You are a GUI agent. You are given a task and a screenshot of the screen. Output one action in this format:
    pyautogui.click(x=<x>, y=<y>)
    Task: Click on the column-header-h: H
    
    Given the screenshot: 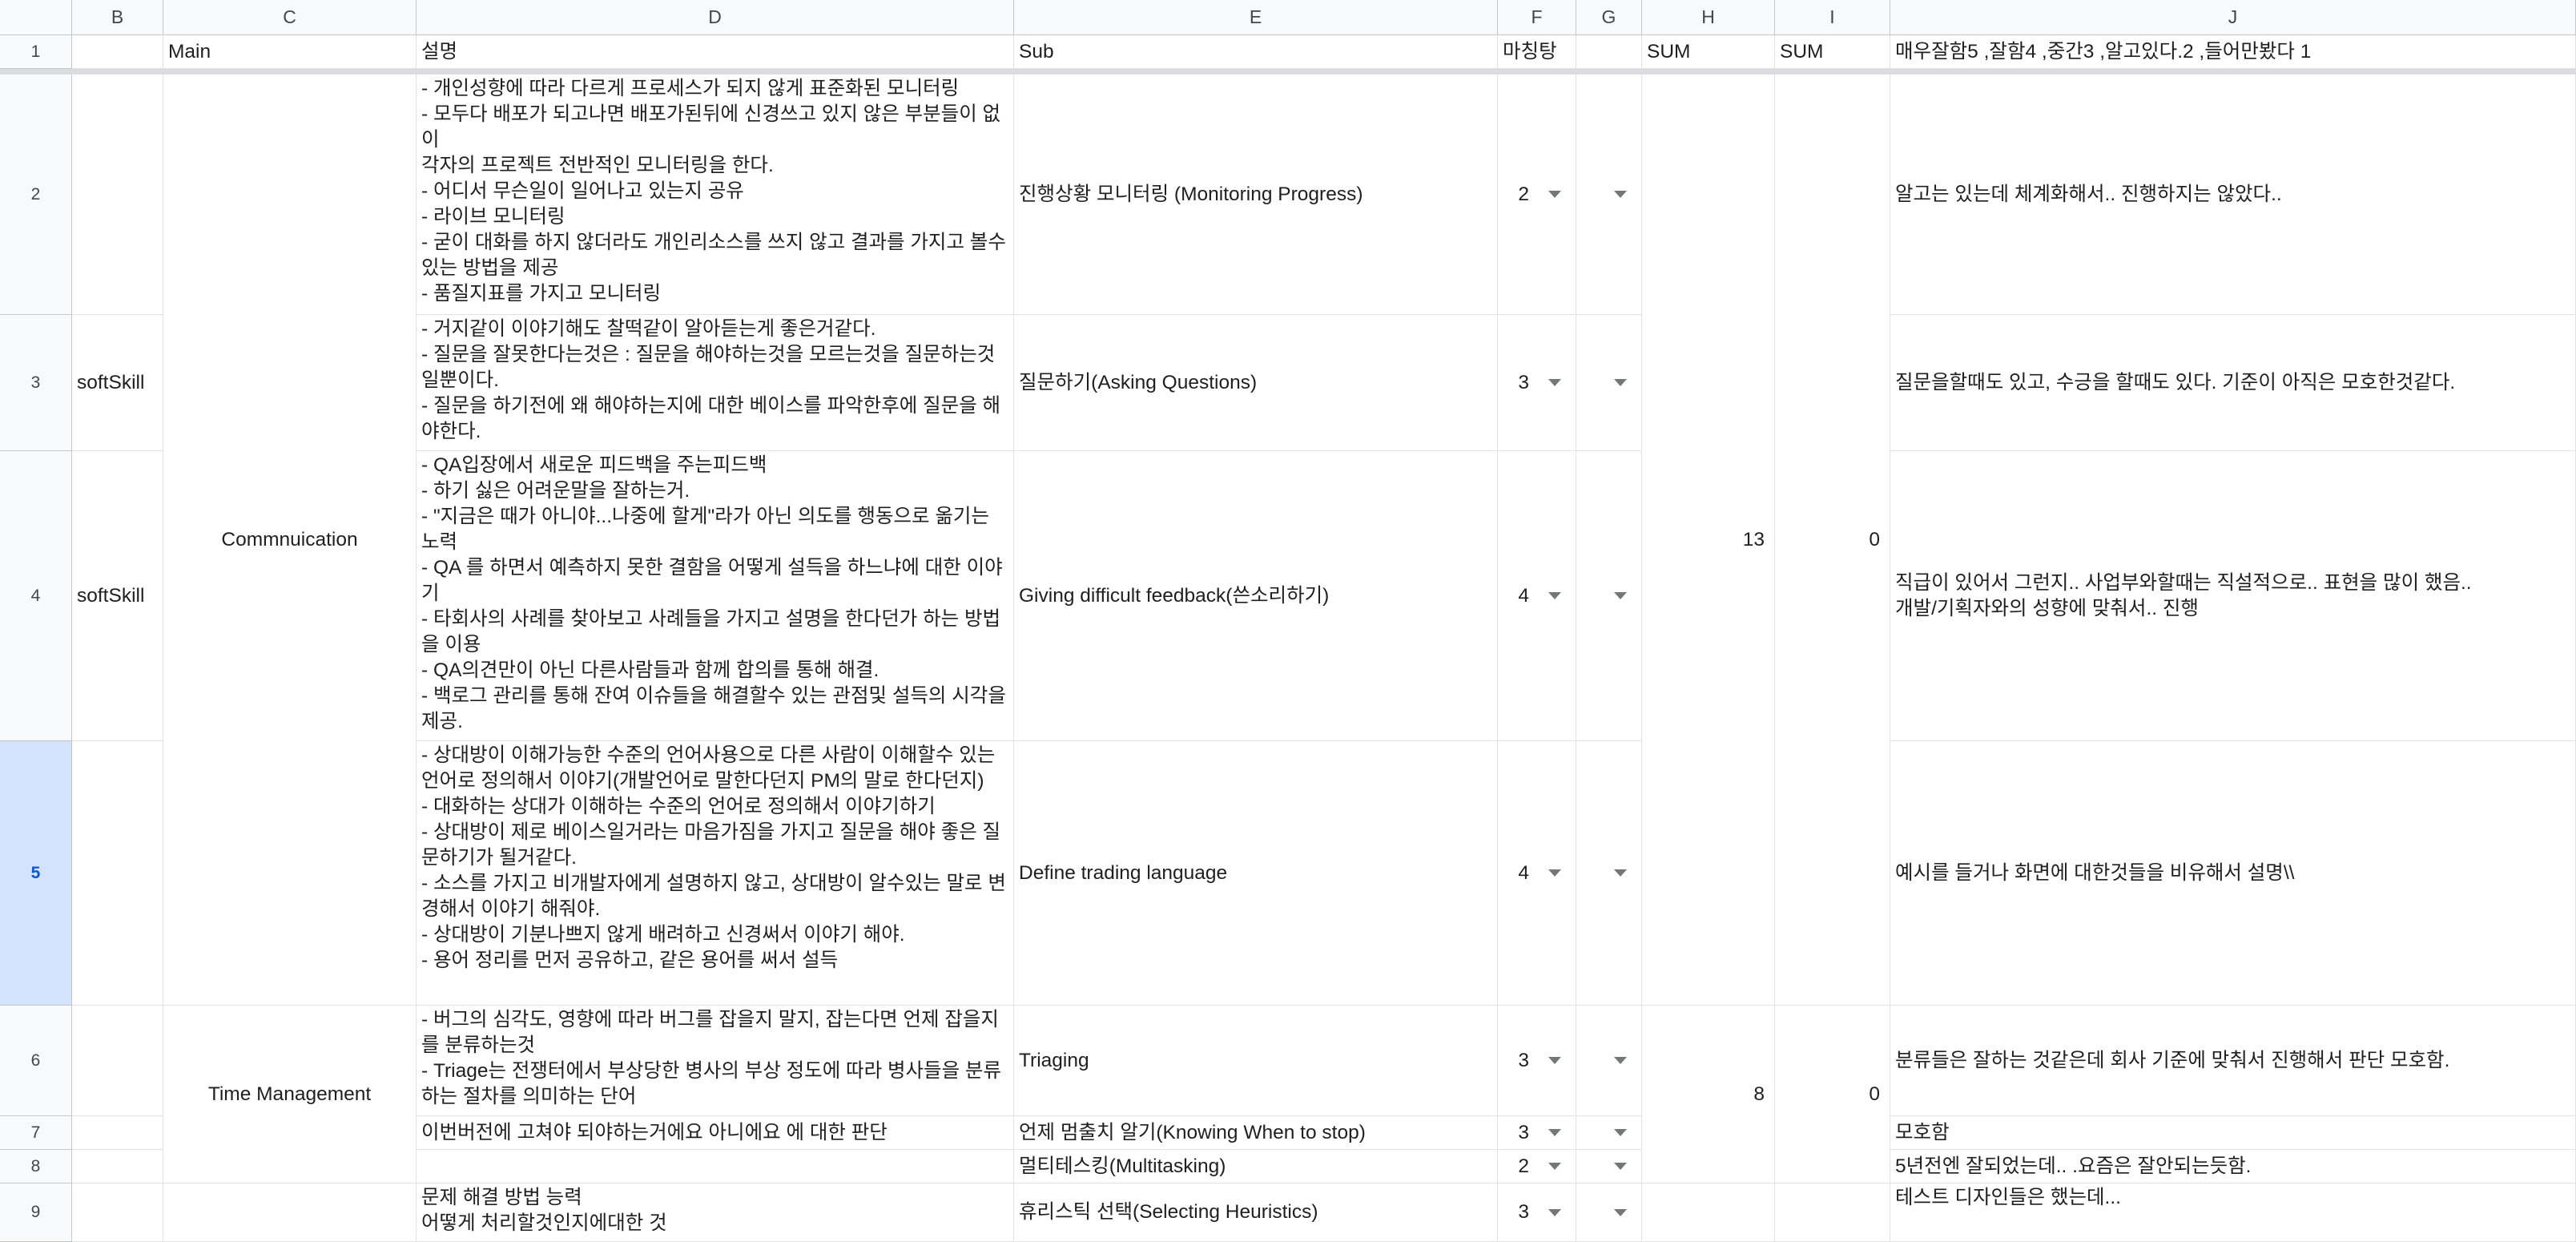 What is the action you would take?
    pyautogui.click(x=1708, y=17)
    